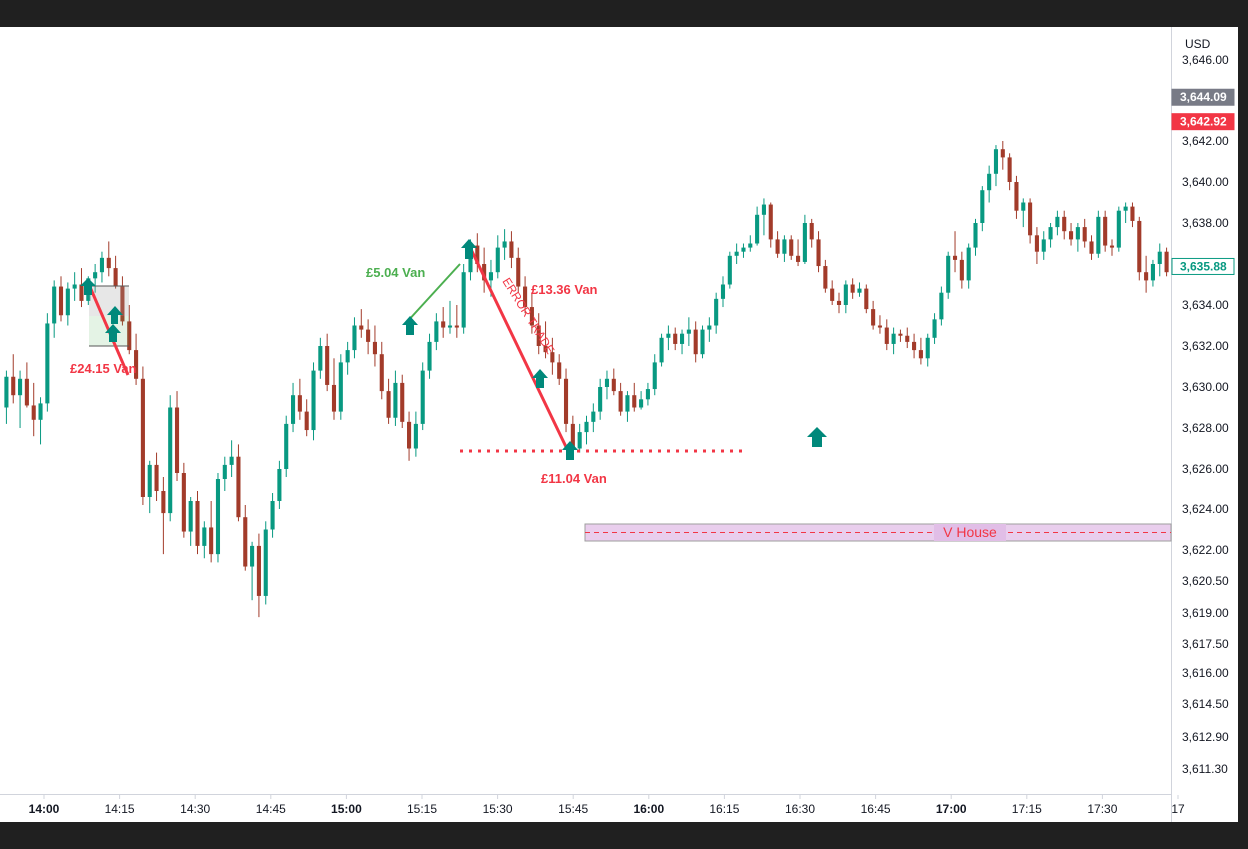 This screenshot has width=1248, height=849. I want to click on trade4-pnl-label: £11.04 Van, so click(574, 478).